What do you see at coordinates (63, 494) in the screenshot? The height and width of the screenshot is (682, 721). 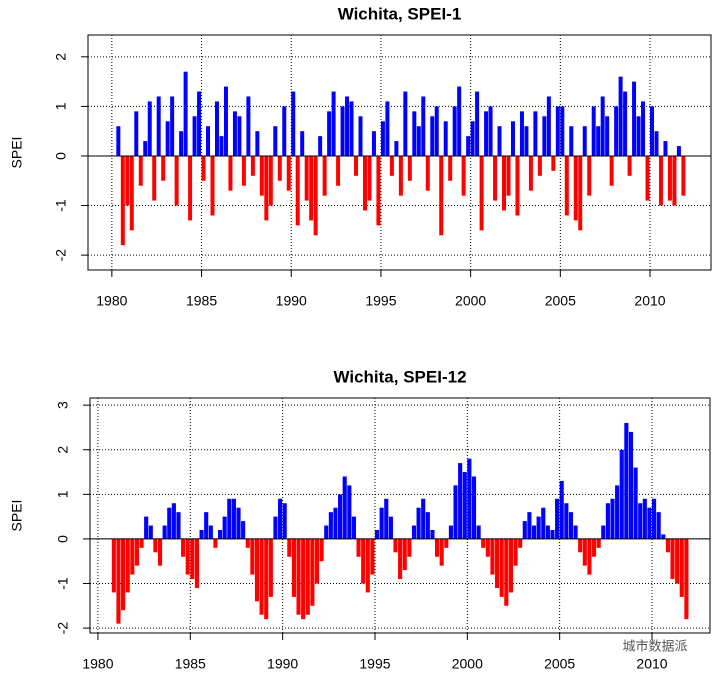 I see `y-tick-label: 1` at bounding box center [63, 494].